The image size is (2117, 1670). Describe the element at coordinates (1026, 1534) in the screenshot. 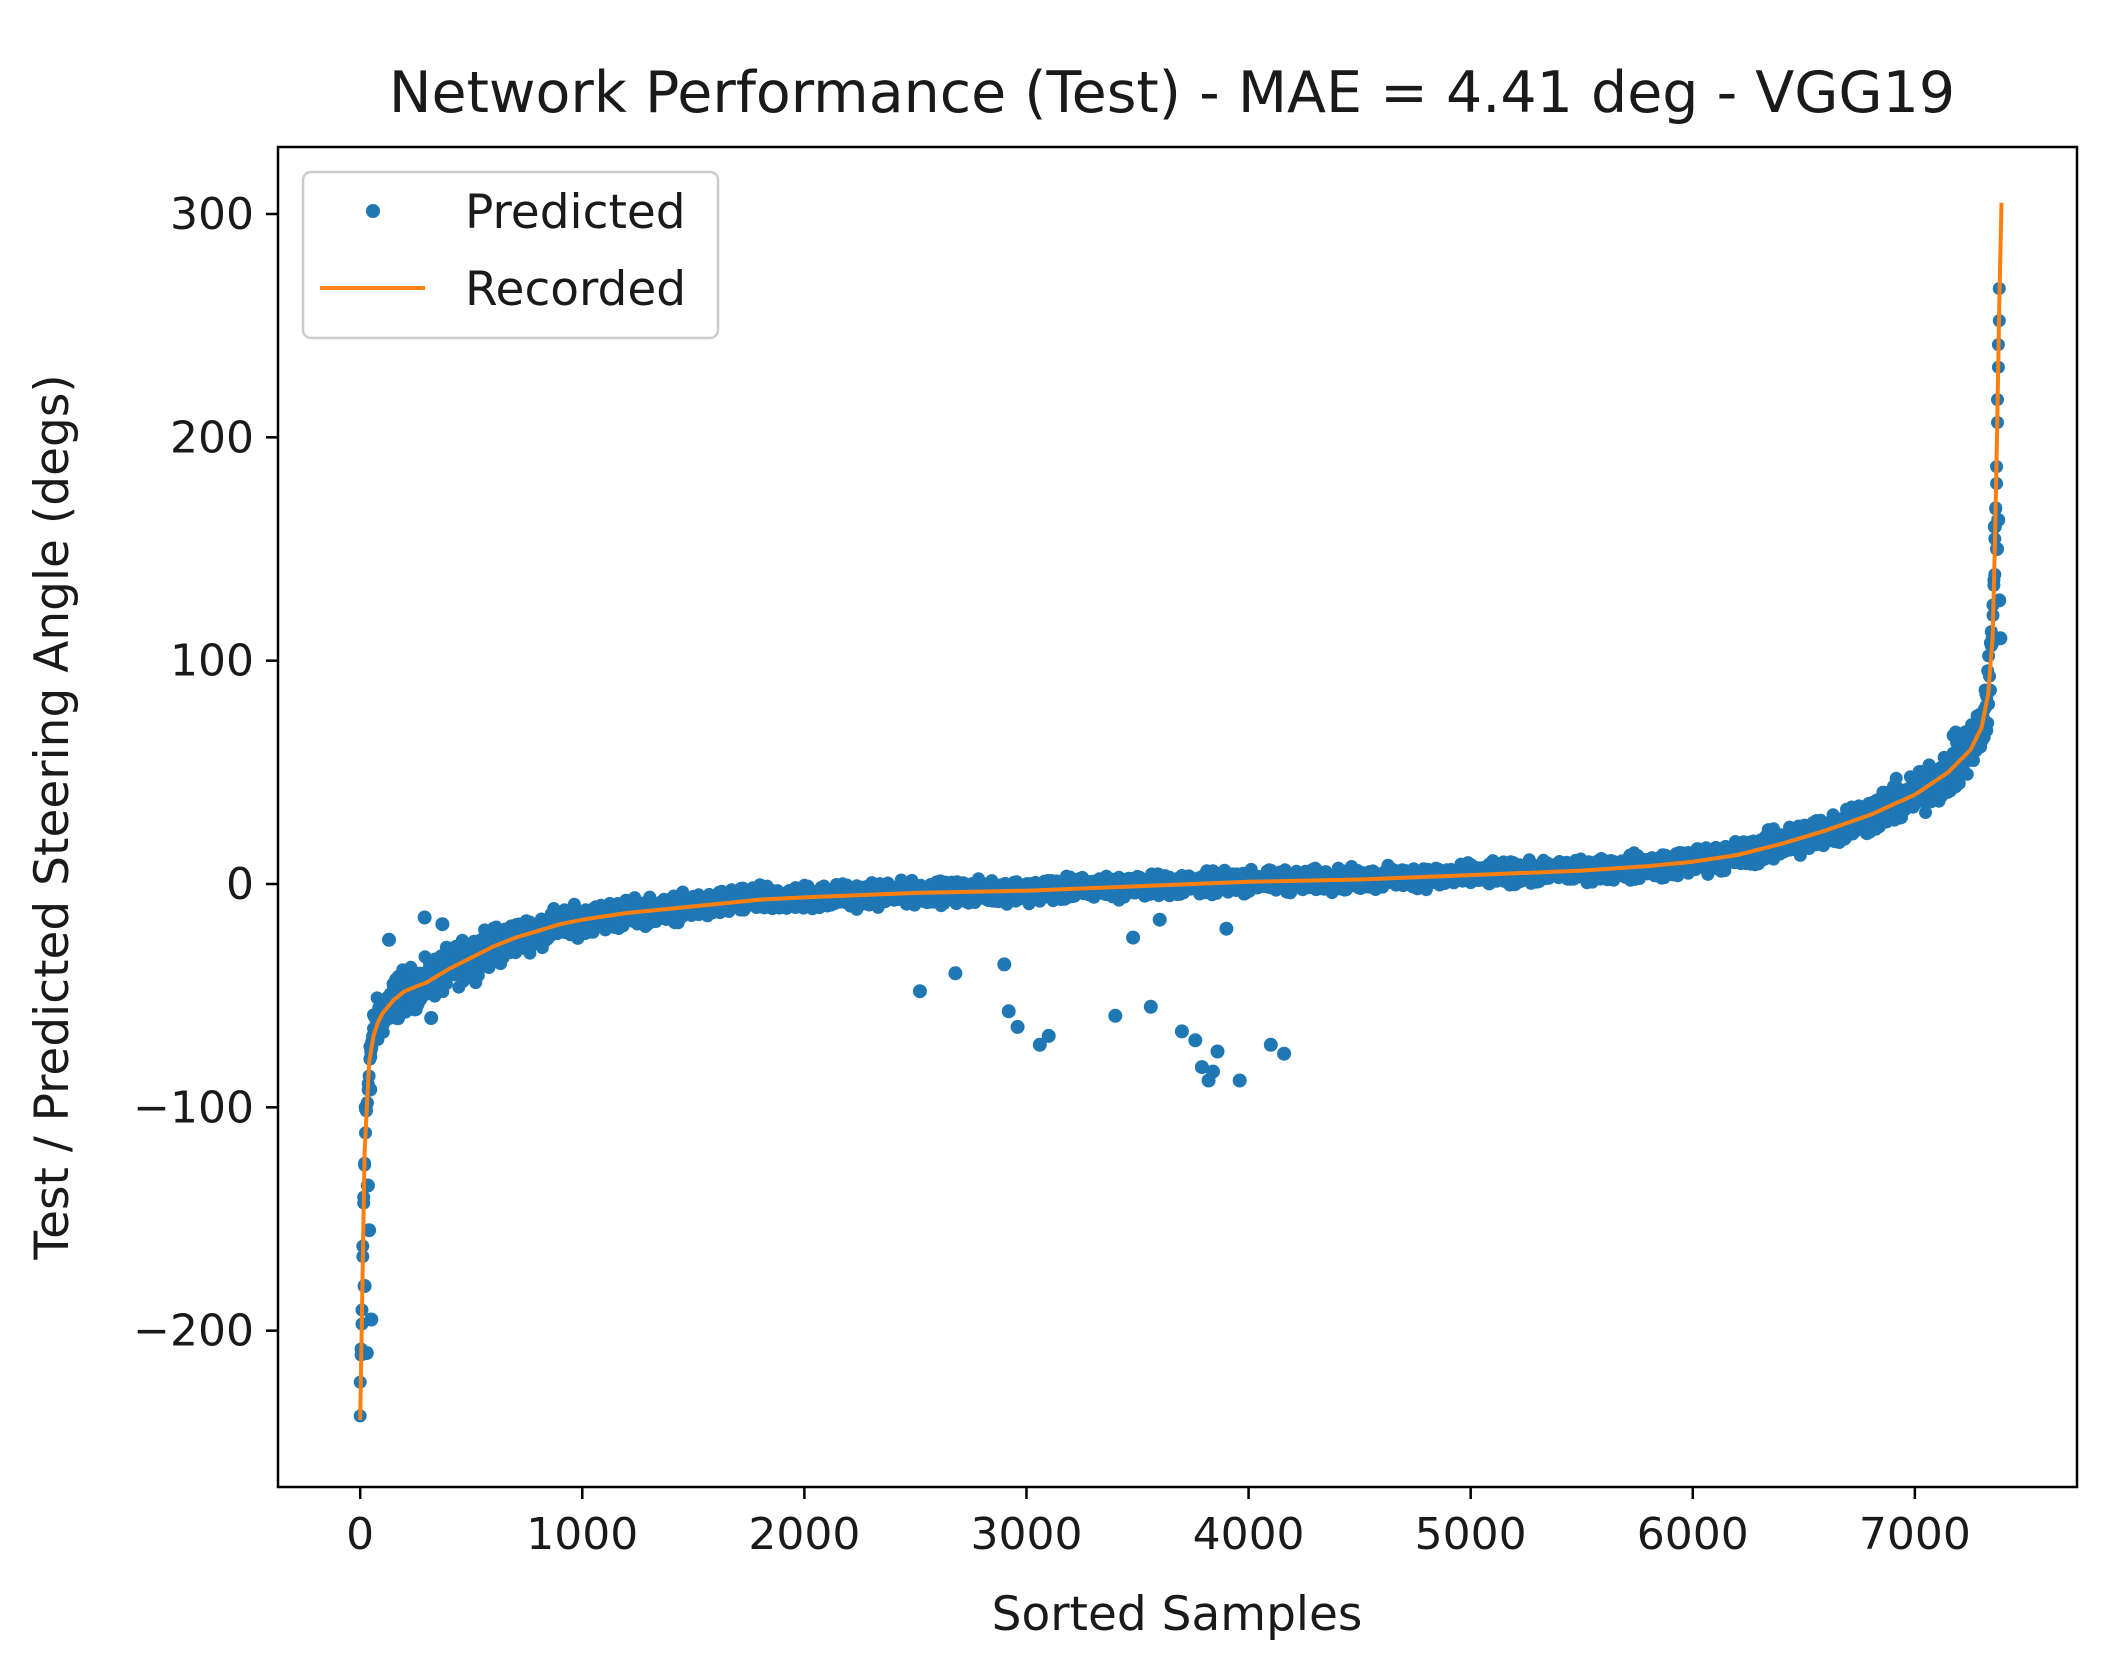

I see `x-tick-label: 3000` at that location.